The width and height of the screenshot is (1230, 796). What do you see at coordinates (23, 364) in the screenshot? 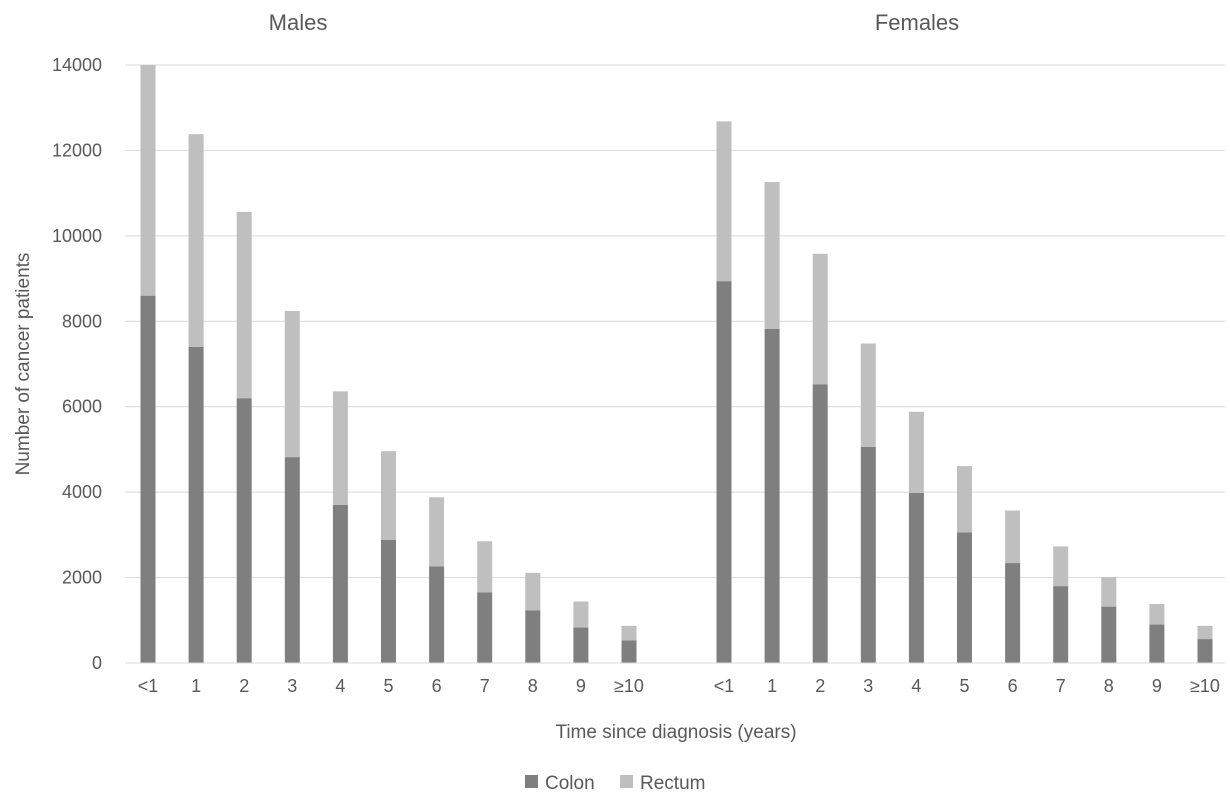
I see `y-axis-title: Number of cancer patients` at bounding box center [23, 364].